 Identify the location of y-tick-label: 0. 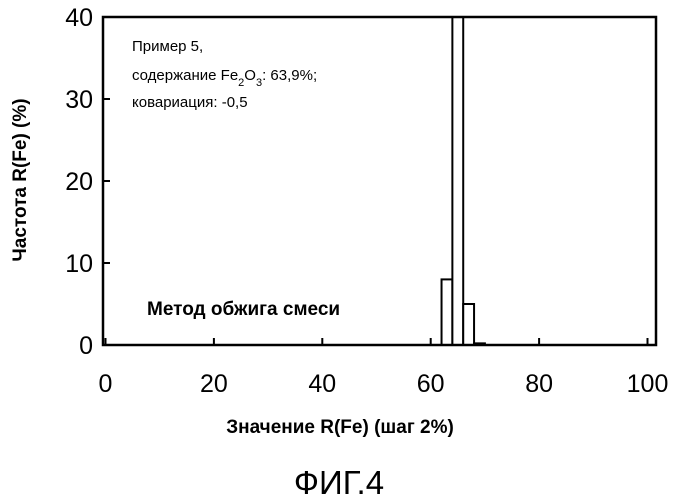
(86, 346).